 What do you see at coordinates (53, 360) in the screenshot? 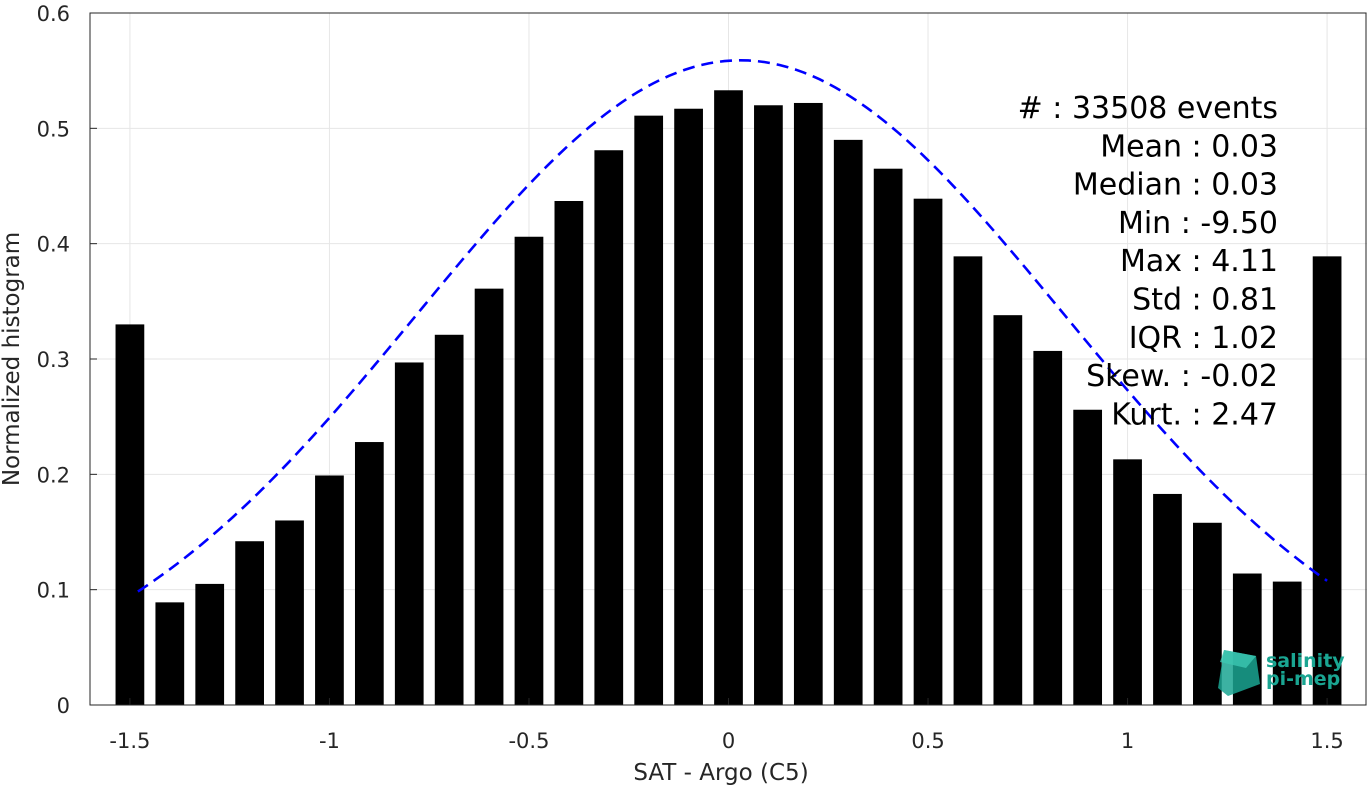
I see `y-tick-label-3: 0.3` at bounding box center [53, 360].